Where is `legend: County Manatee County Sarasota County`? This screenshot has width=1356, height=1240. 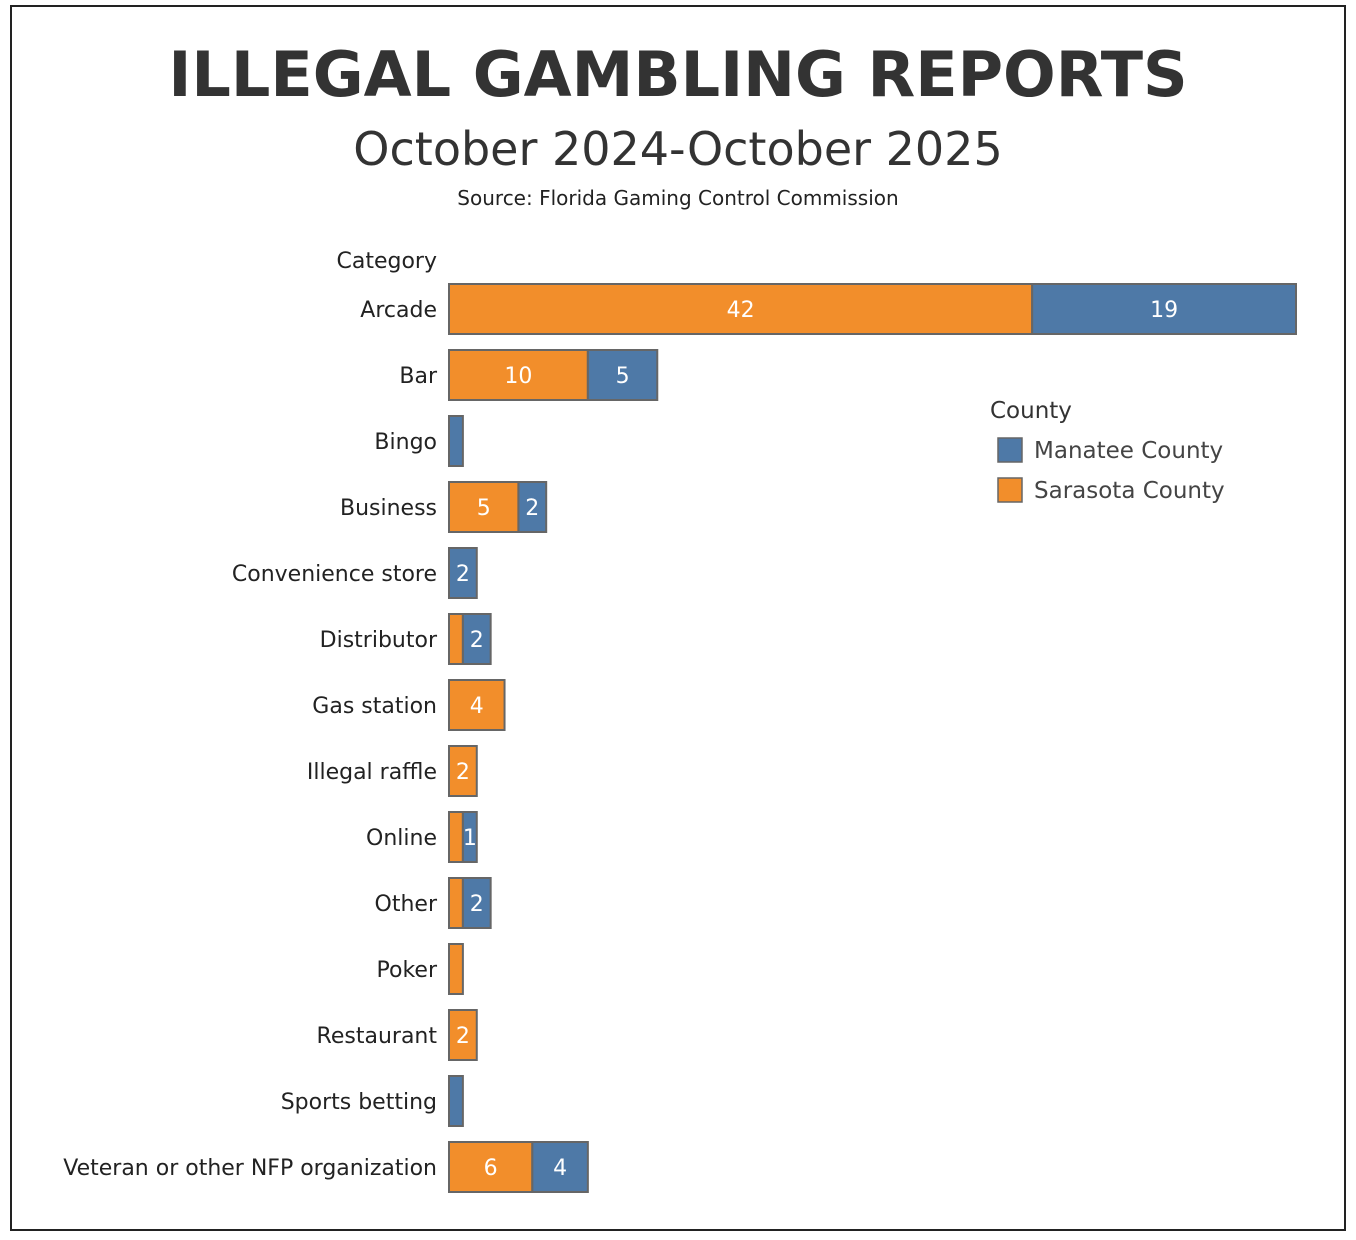
legend: County Manatee County Sarasota County is located at coordinates (1107, 451).